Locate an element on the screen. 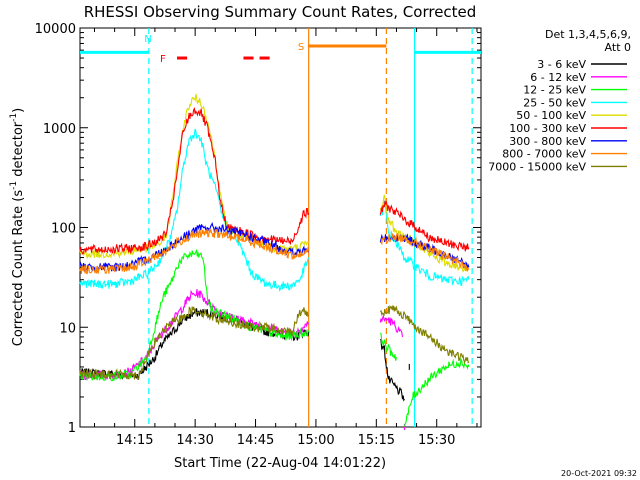  flag-label: N is located at coordinates (147, 39).